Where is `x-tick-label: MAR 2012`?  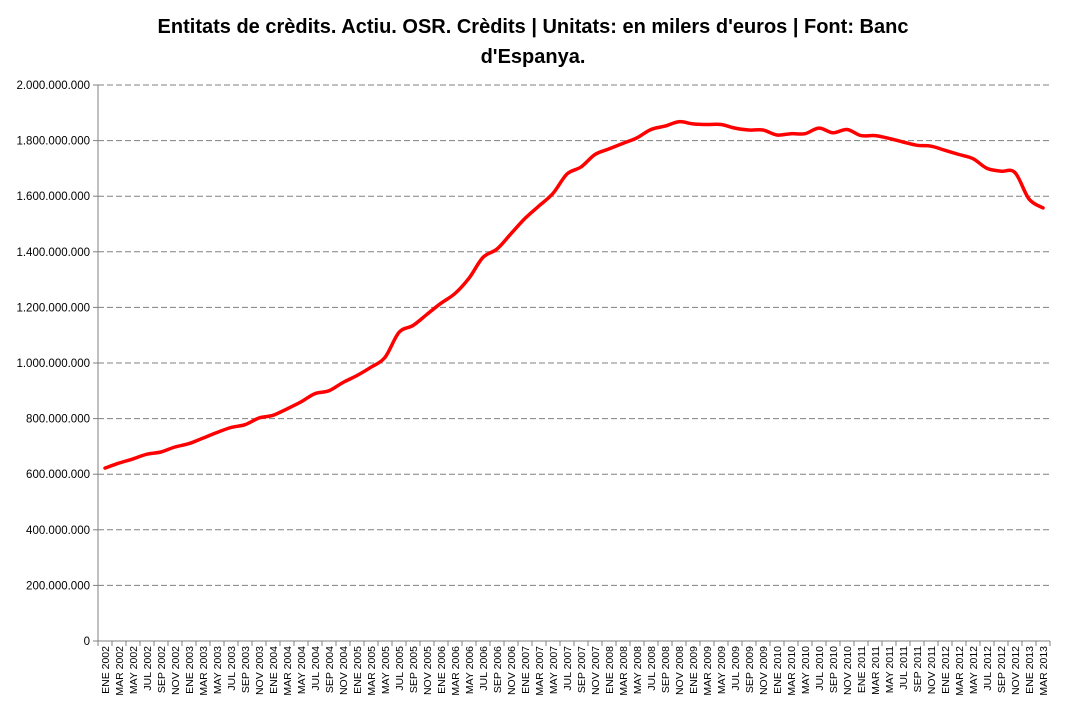
x-tick-label: MAR 2012 is located at coordinates (960, 671).